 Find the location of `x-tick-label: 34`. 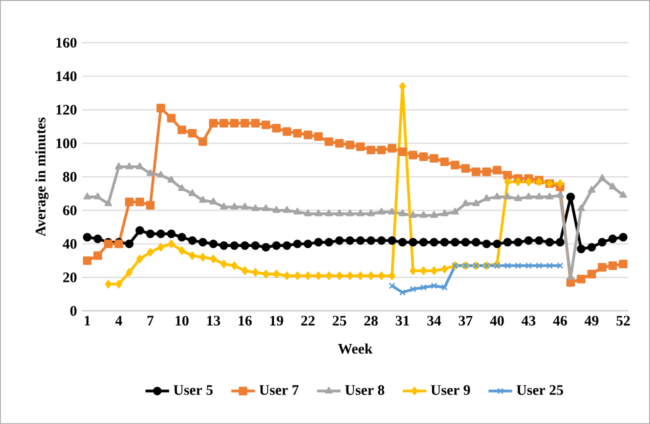

x-tick-label: 34 is located at coordinates (434, 321).